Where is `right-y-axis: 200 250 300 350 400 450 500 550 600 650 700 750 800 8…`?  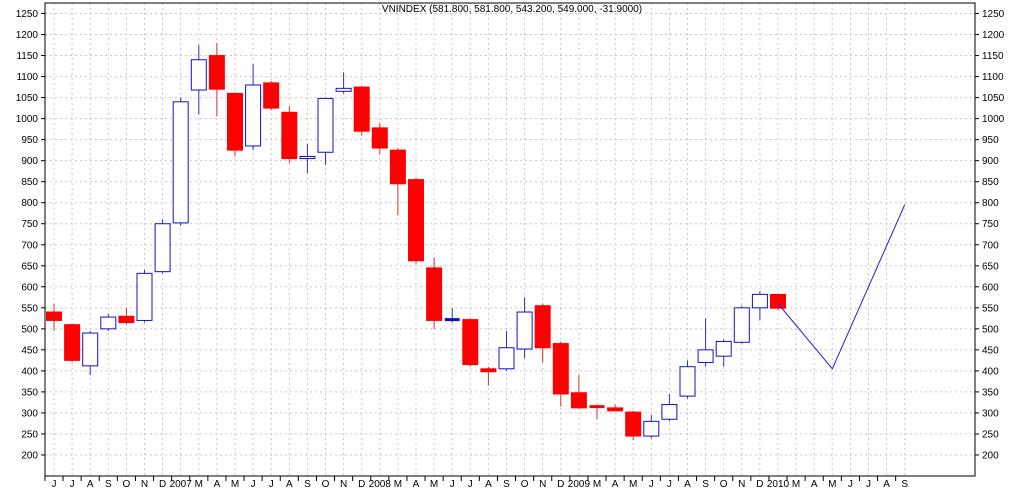 right-y-axis: 200 250 300 350 400 450 500 550 600 650 700 750 800 8… is located at coordinates (990, 235).